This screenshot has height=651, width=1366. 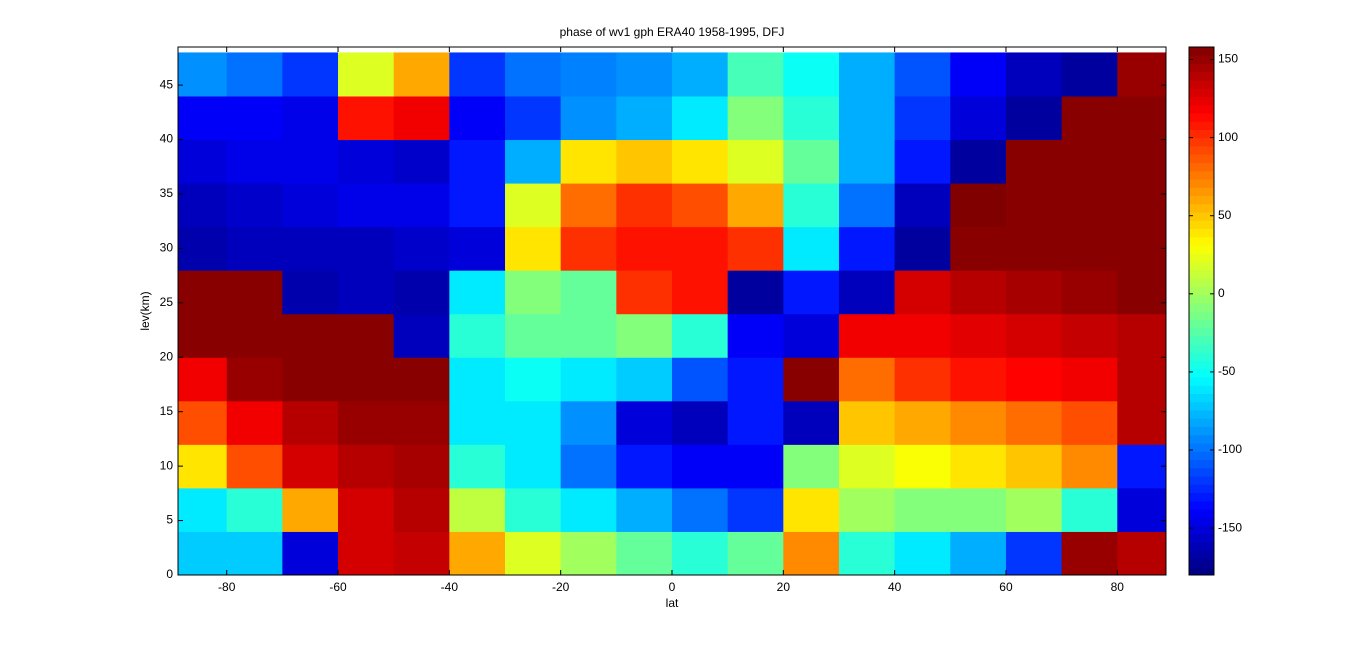 What do you see at coordinates (167, 411) in the screenshot?
I see `y-tick-label: 15` at bounding box center [167, 411].